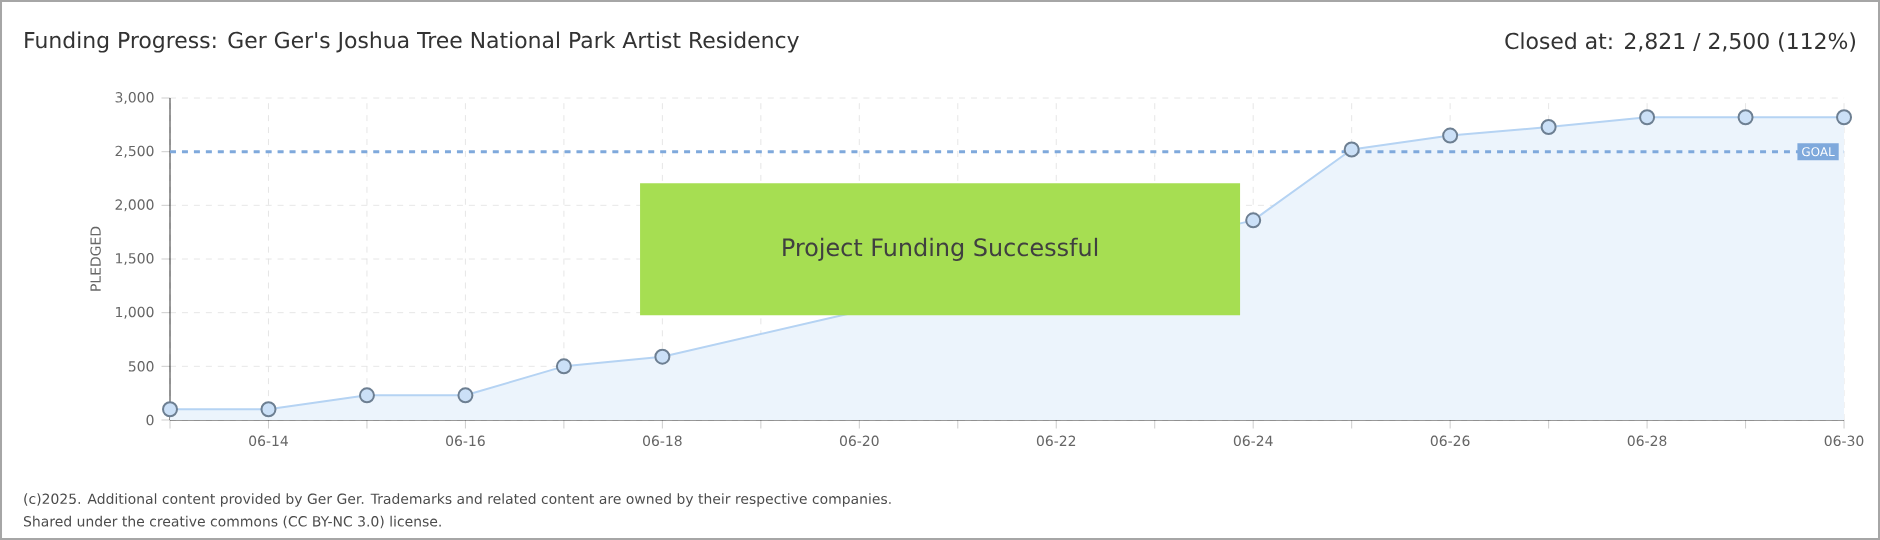  I want to click on chart-title: Funding Progress: Ger Ger's Joshua Tree National Park Artist Residency, so click(412, 42).